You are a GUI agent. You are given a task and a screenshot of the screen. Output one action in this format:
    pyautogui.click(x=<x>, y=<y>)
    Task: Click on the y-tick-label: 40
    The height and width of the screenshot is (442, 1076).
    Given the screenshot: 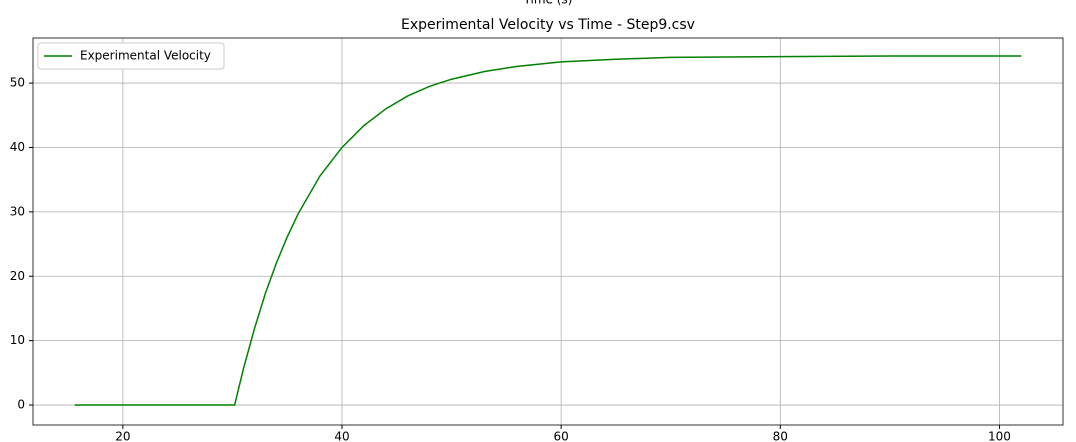 What is the action you would take?
    pyautogui.click(x=17, y=147)
    